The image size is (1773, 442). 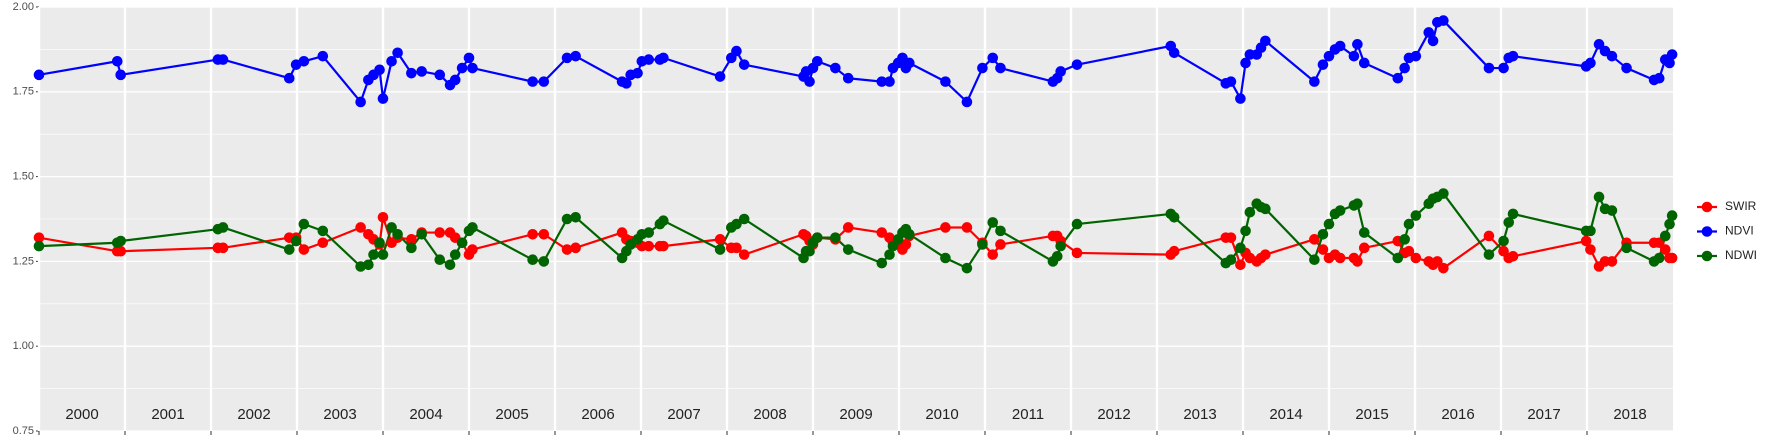 What do you see at coordinates (23, 92) in the screenshot?
I see `y-tick-label: 1.75` at bounding box center [23, 92].